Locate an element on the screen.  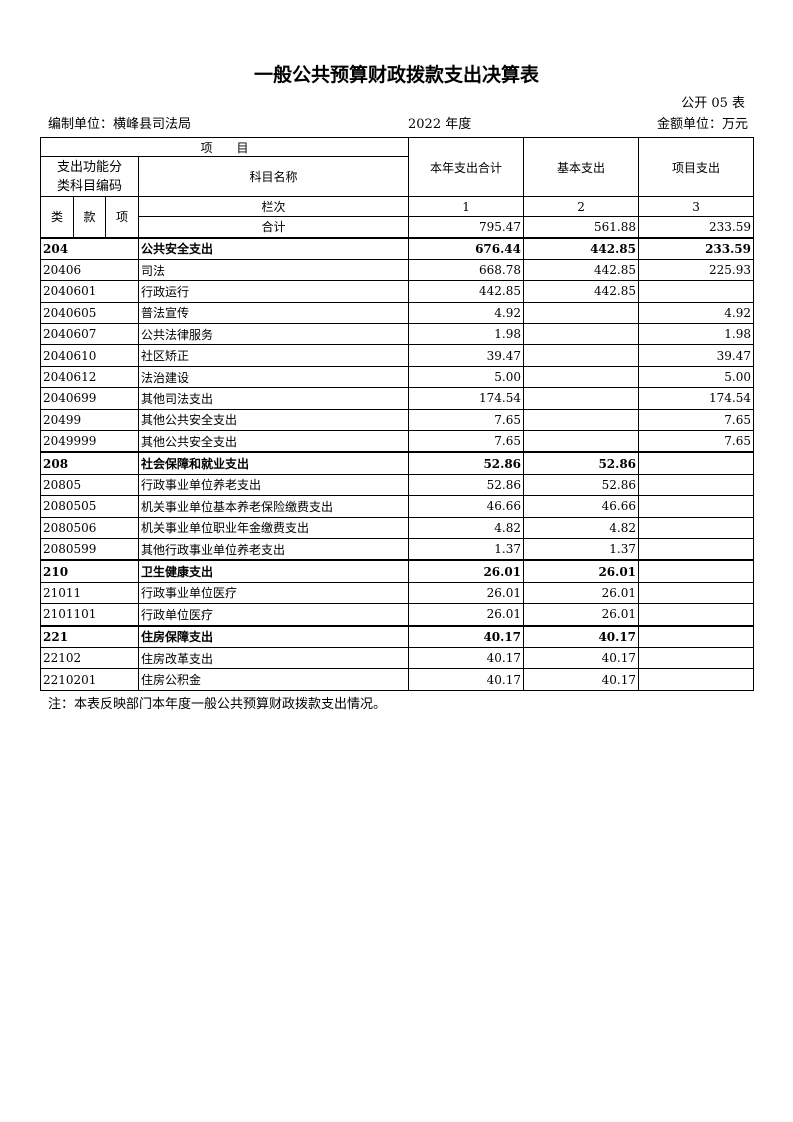
table-row: 2040612 法治建设 5.00 5.00 is located at coordinates (397, 377).